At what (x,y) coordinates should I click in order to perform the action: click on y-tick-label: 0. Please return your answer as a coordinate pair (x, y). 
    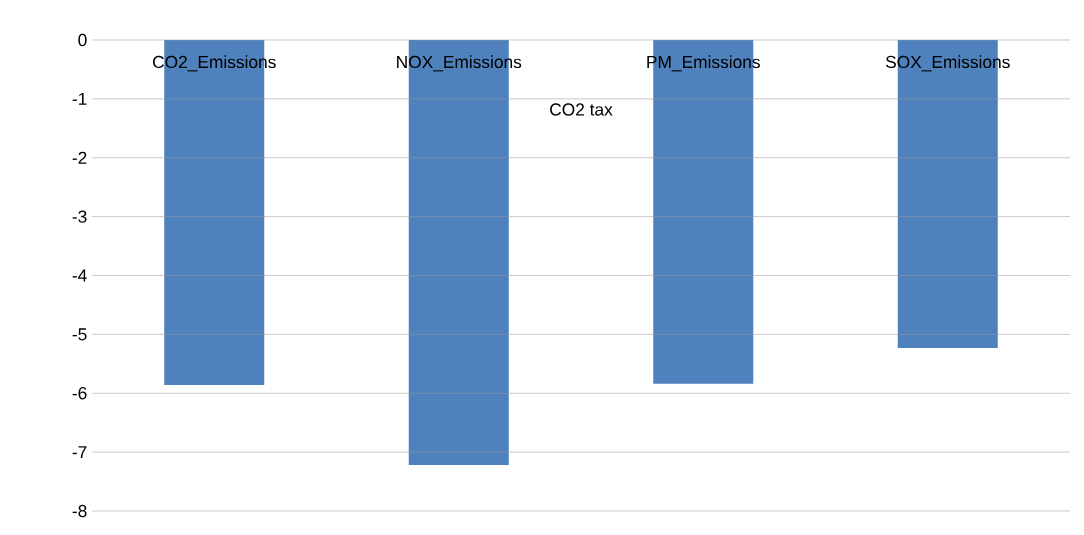
    Looking at the image, I should click on (82, 40).